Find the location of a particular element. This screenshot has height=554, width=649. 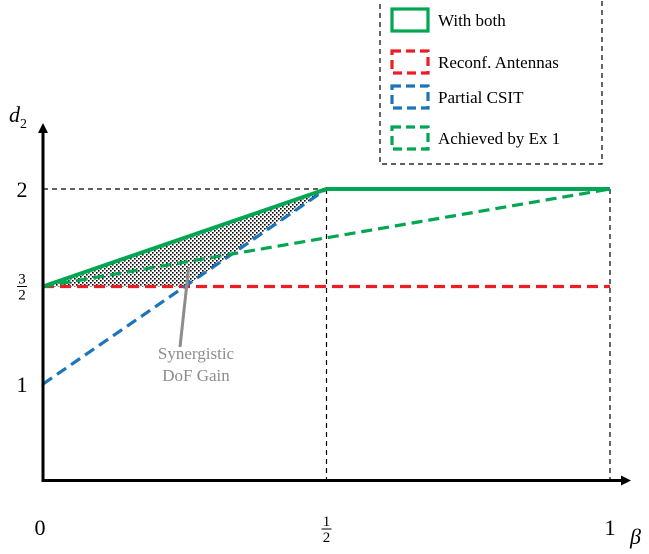

annotation-line-1: Synergistic is located at coordinates (196, 353).